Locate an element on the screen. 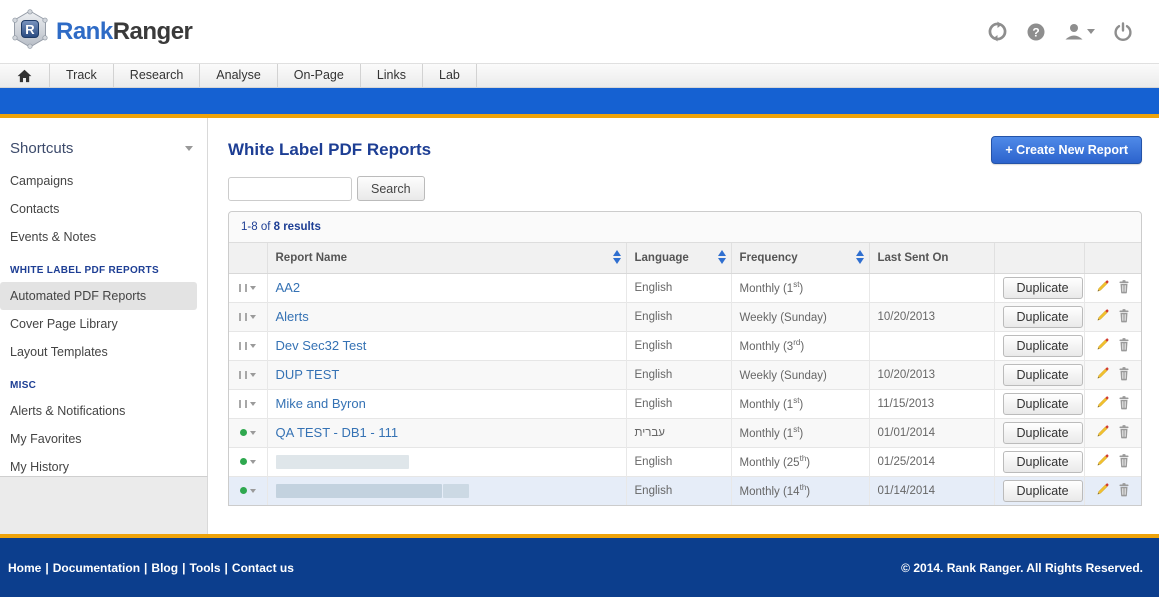 This screenshot has height=597, width=1159. table-row: AA2 English Monthly (1st) Duplicate is located at coordinates (685, 287).